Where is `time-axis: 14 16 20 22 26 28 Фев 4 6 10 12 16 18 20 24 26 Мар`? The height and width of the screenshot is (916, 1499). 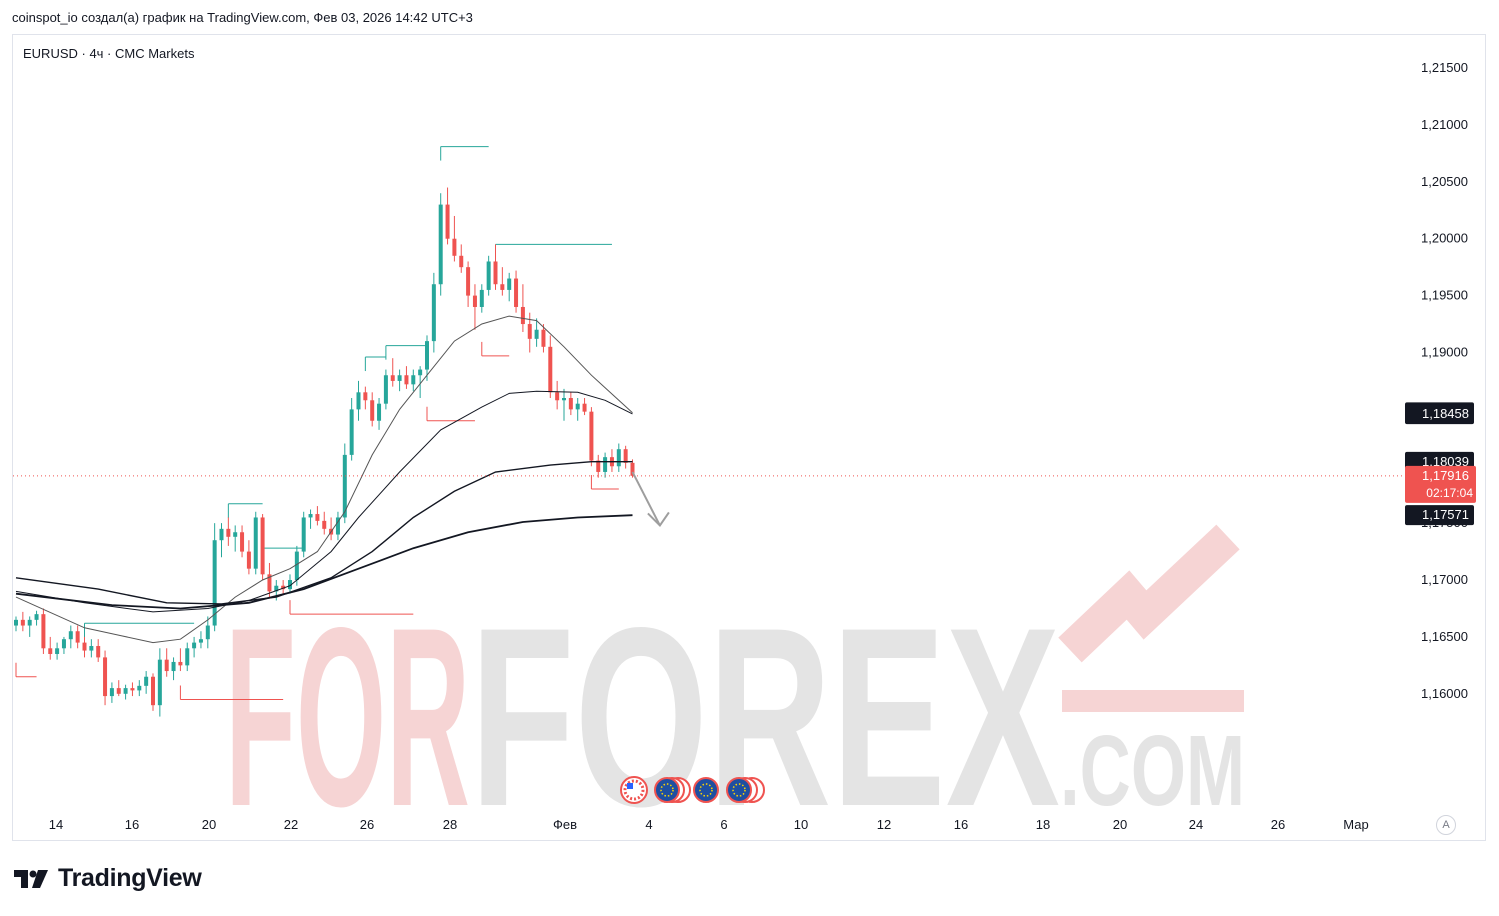 time-axis: 14 16 20 22 26 28 Фев 4 6 10 12 16 18 20 24 26 Мар is located at coordinates (709, 824).